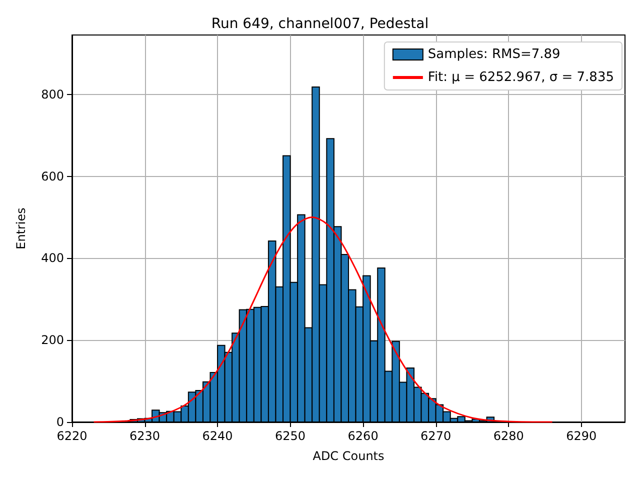 This screenshot has height=480, width=640. Describe the element at coordinates (521, 77) in the screenshot. I see `legend-label: Fit: μ = 6252.967, σ = 7.835` at that location.